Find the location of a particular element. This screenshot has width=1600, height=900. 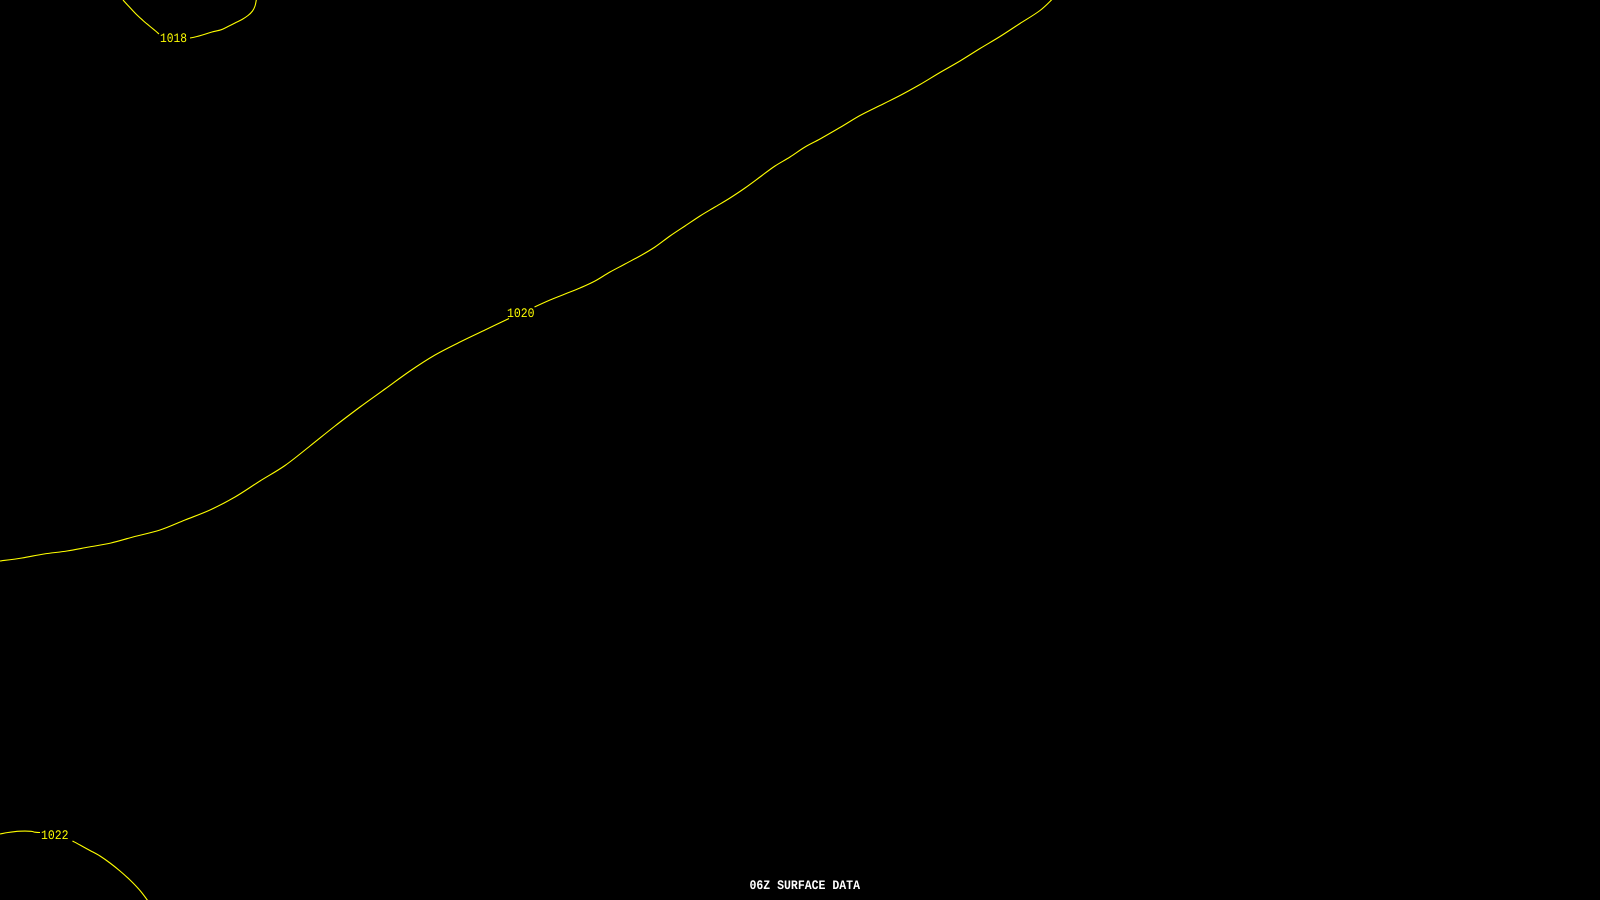

svg-text: 1020 is located at coordinates (521, 313).